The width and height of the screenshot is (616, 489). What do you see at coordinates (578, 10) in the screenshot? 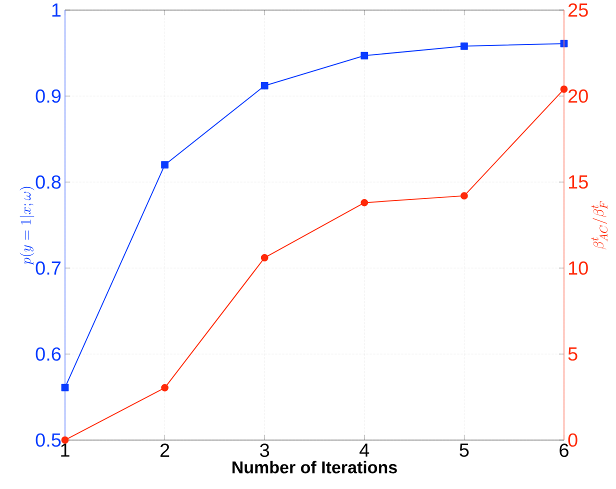
I see `y2-tick-label: 25` at bounding box center [578, 10].